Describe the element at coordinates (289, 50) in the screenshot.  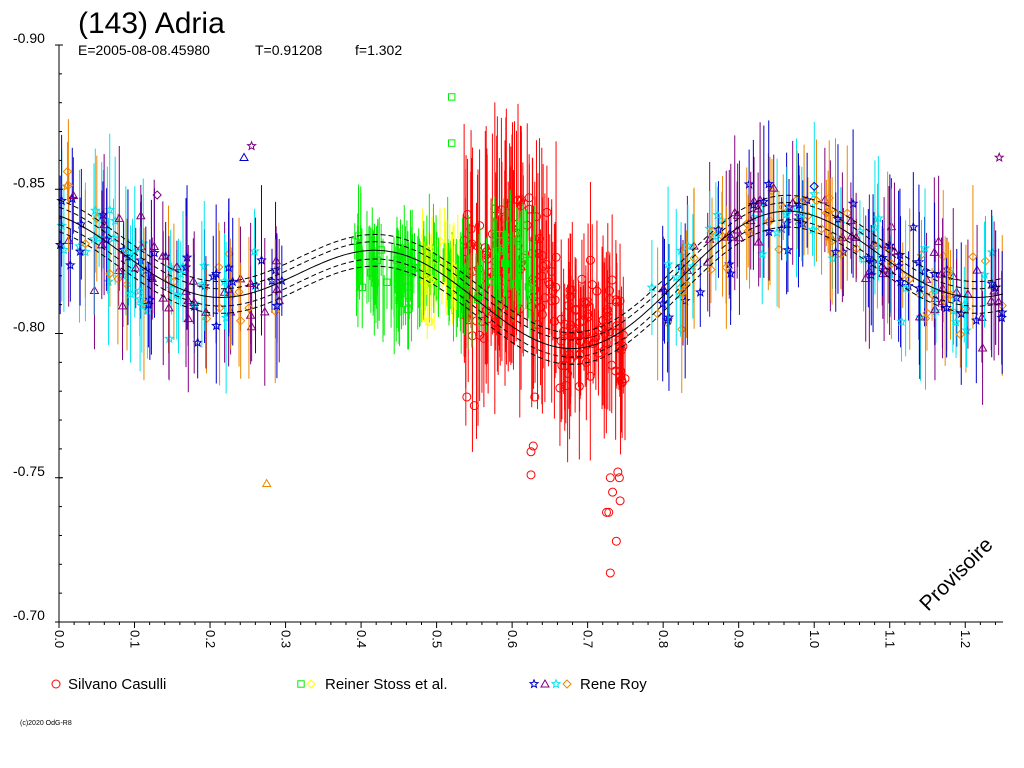
I see `period-label: T=0.91208` at that location.